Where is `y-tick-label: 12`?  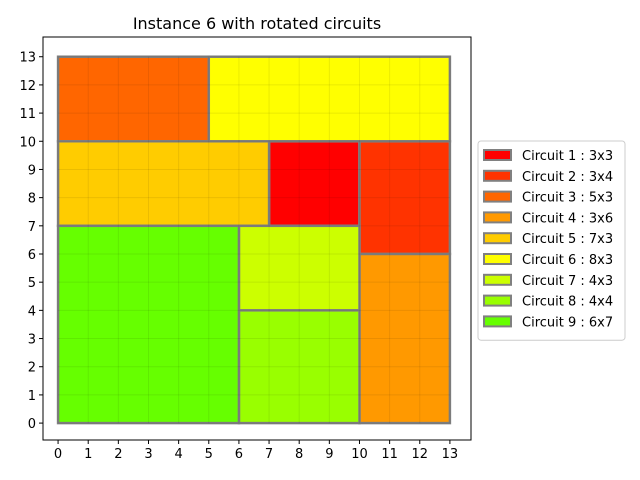
y-tick-label: 12 is located at coordinates (27, 86).